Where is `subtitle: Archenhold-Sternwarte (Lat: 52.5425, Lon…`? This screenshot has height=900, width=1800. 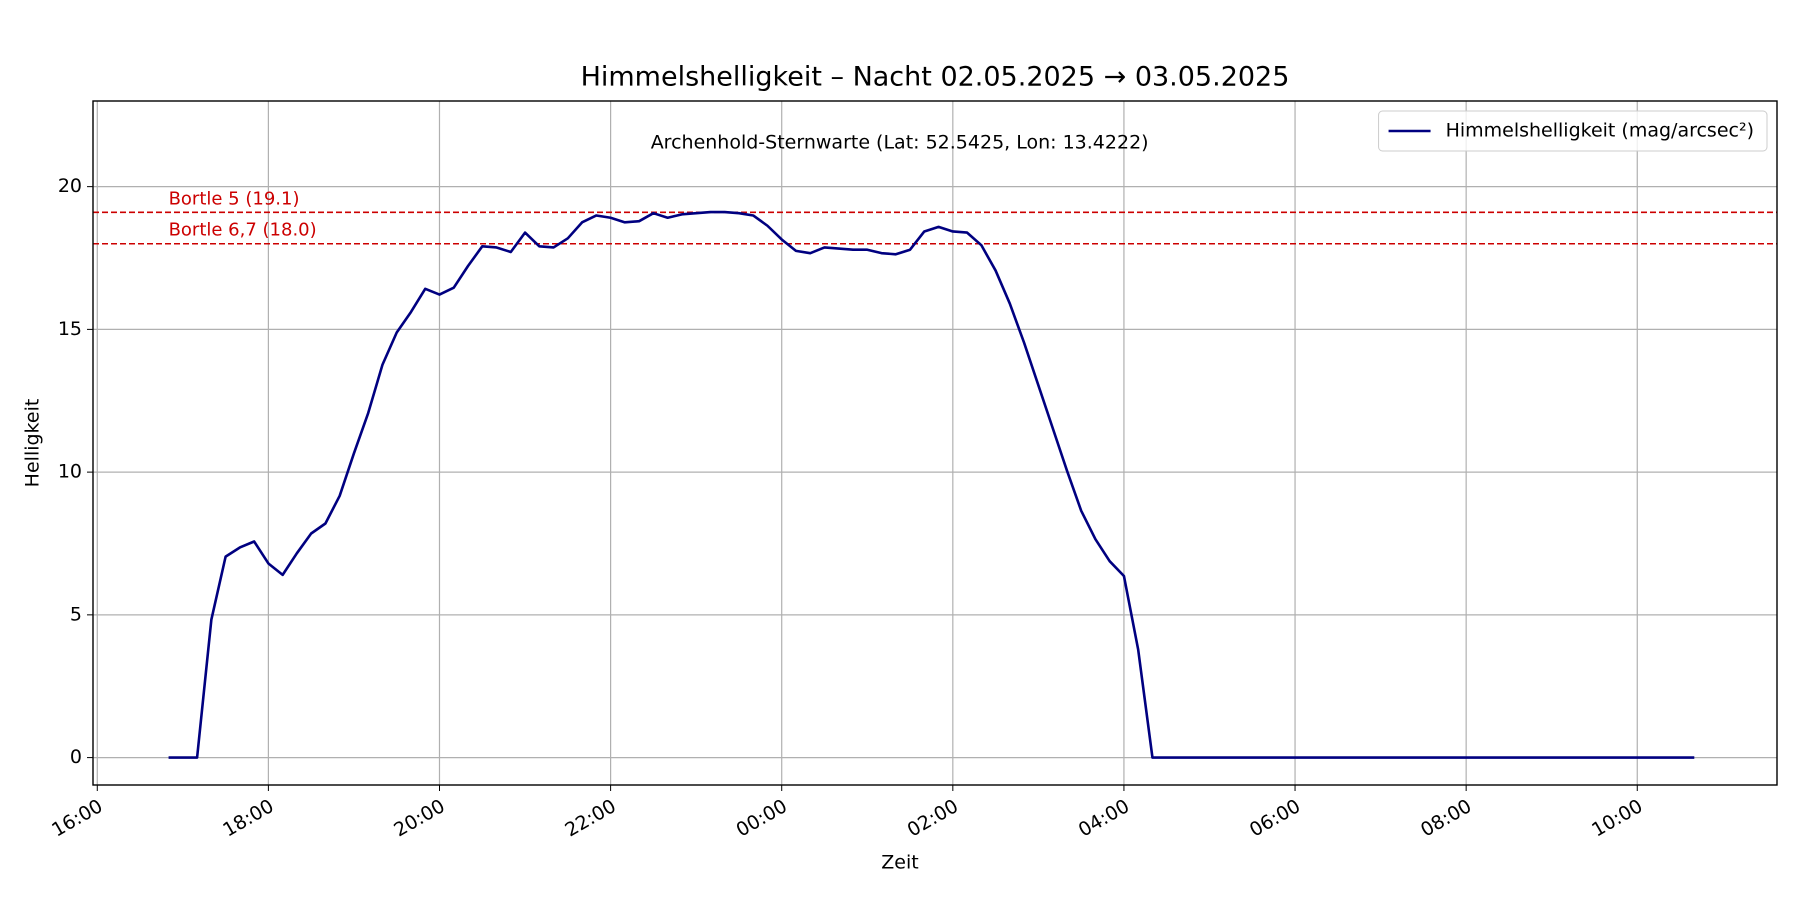 subtitle: Archenhold-Sternwarte (Lat: 52.5425, Lon… is located at coordinates (900, 143).